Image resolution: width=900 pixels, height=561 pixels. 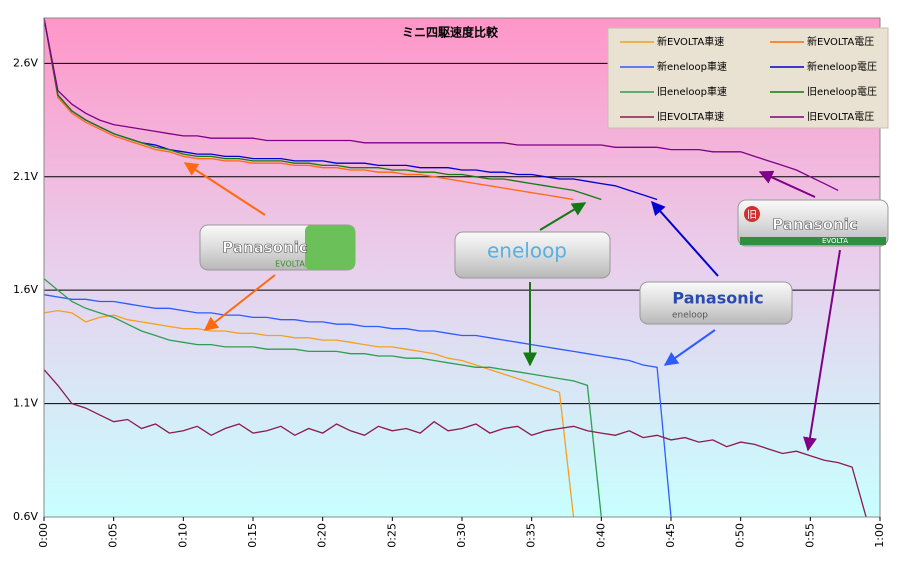 I want to click on x-tick-label: 1:00, so click(x=879, y=535).